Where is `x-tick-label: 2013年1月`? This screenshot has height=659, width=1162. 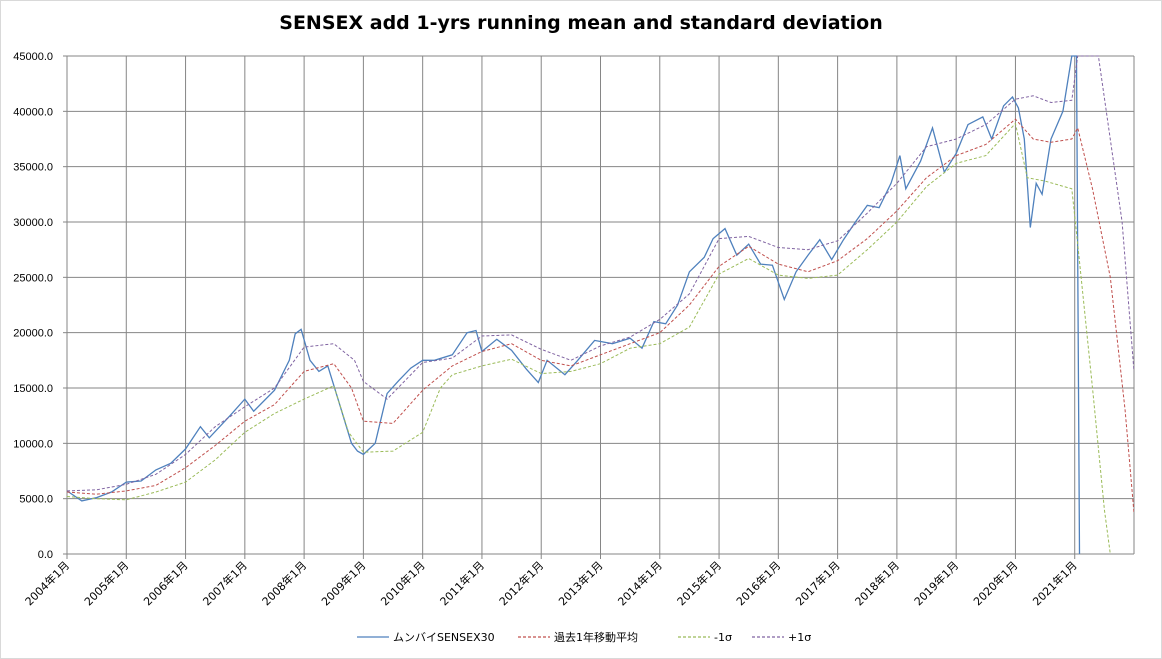 x-tick-label: 2013年1月 is located at coordinates (580, 583).